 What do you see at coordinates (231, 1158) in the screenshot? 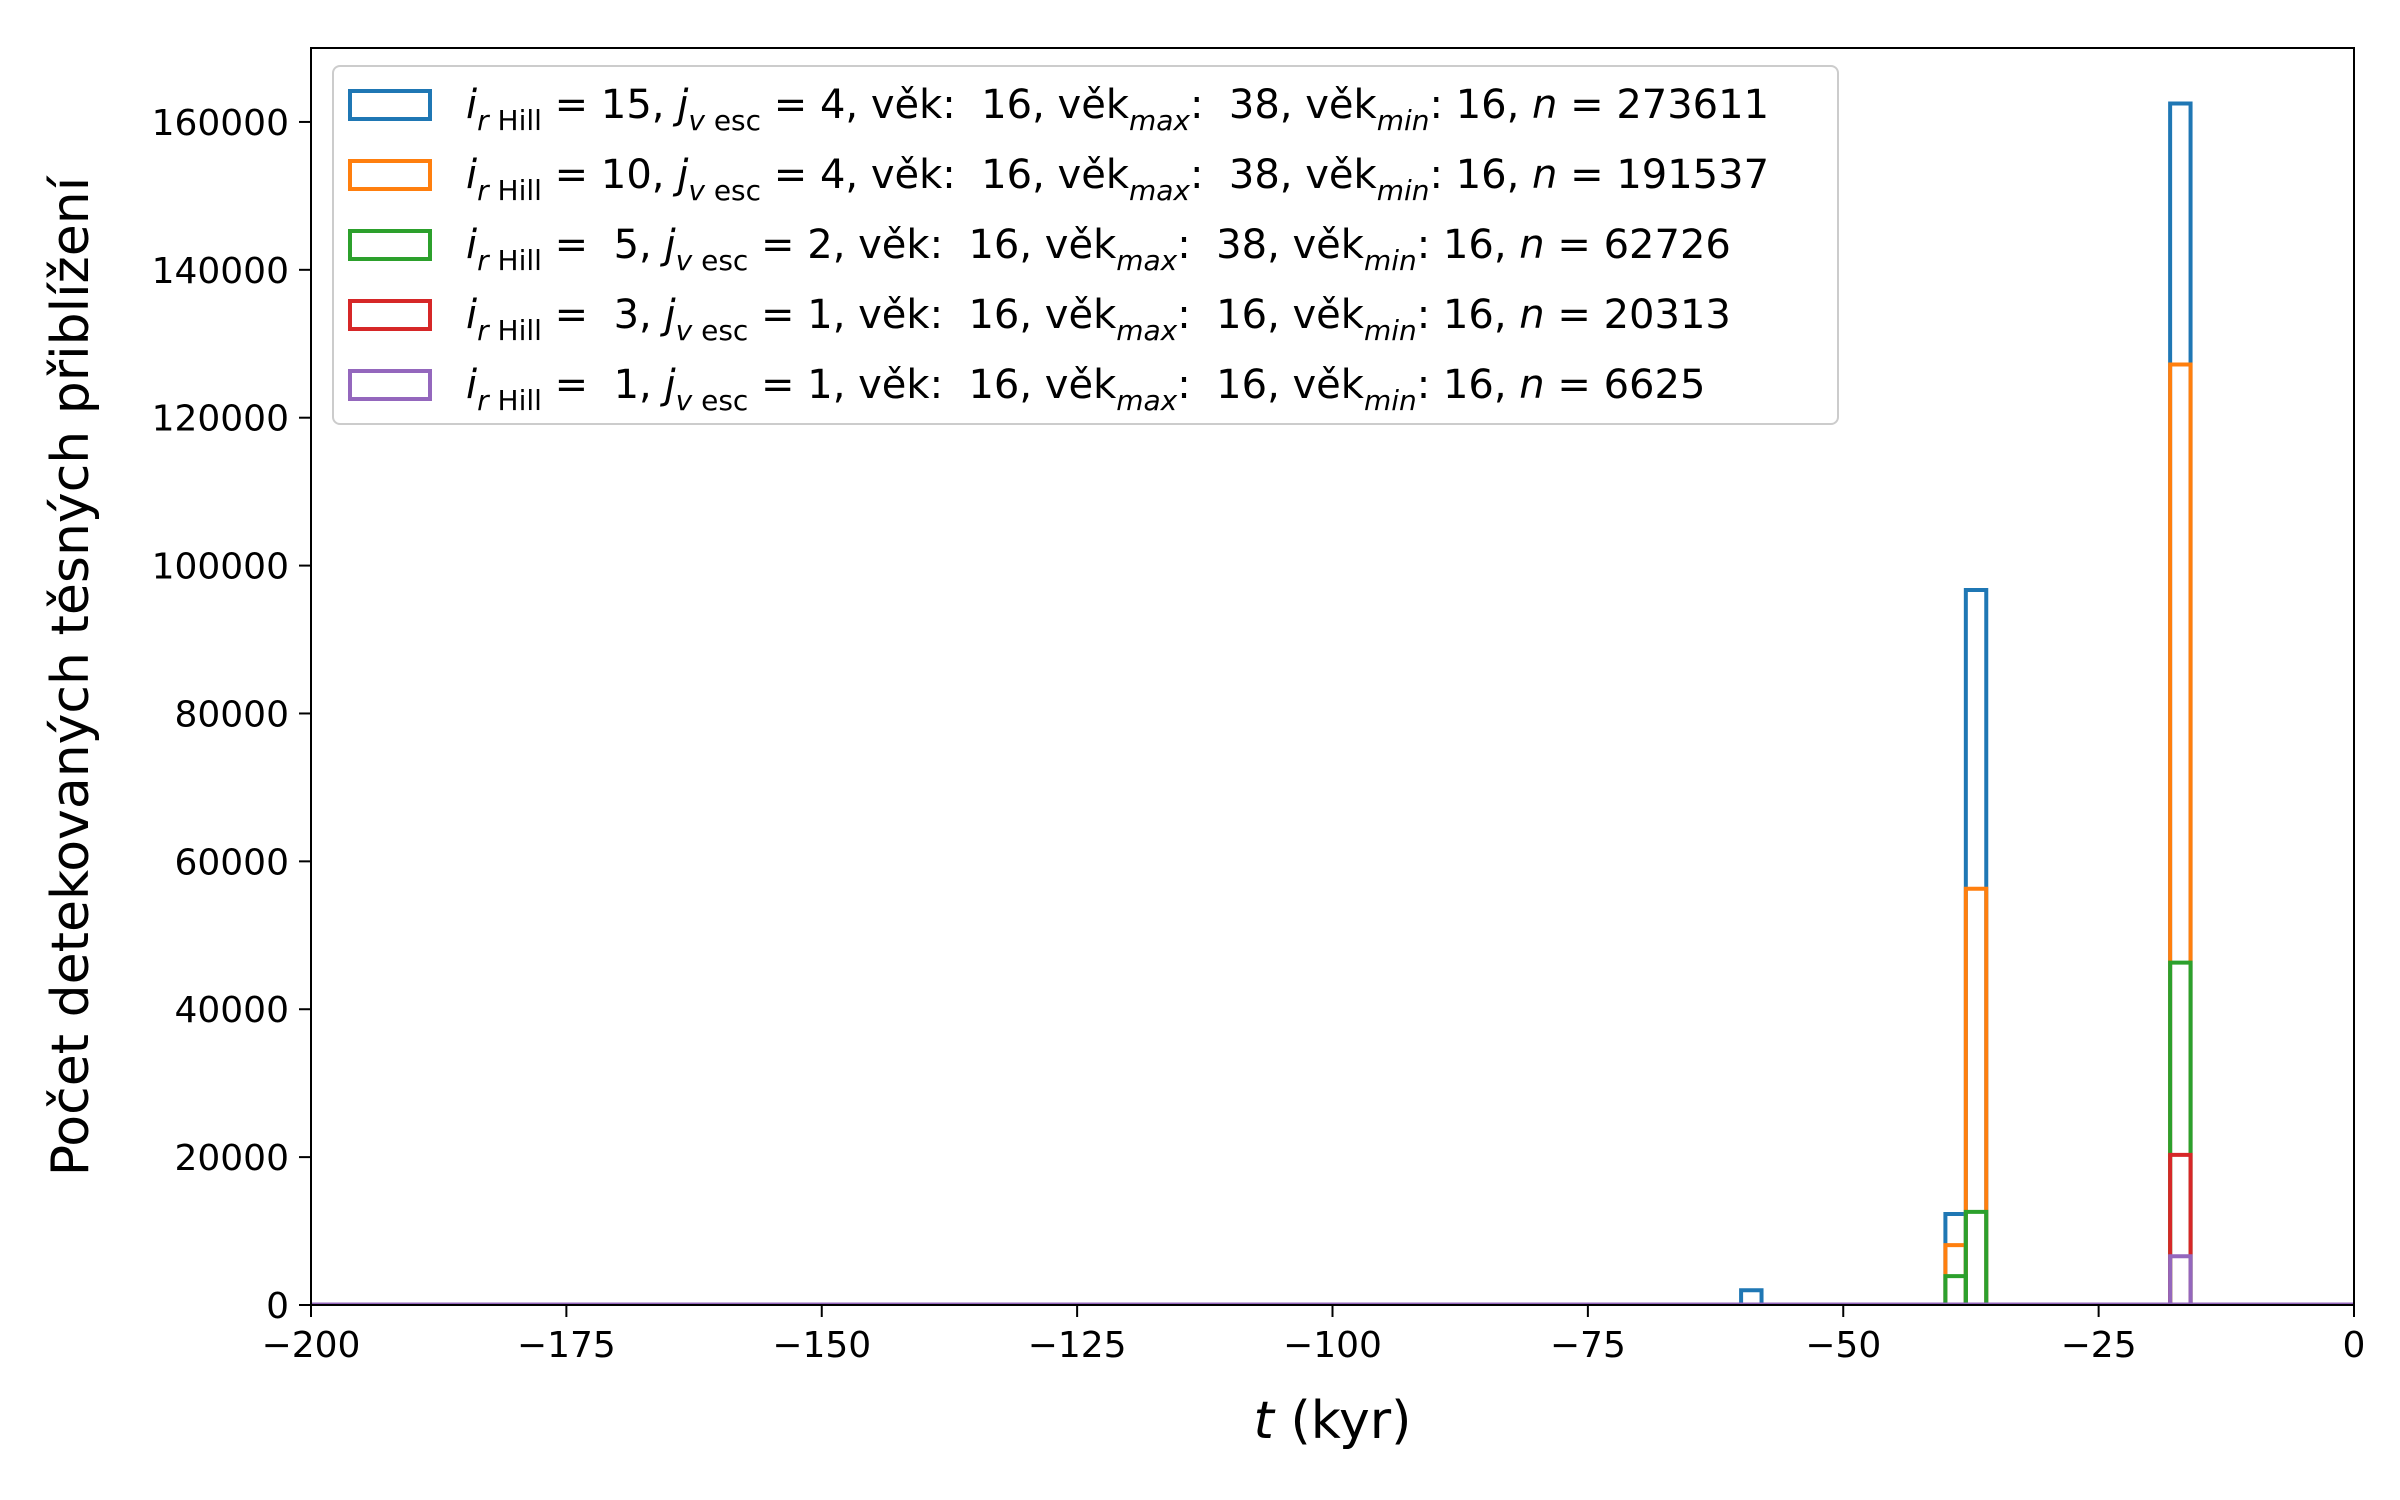
I see `y-tick-label: 20000` at bounding box center [231, 1158].